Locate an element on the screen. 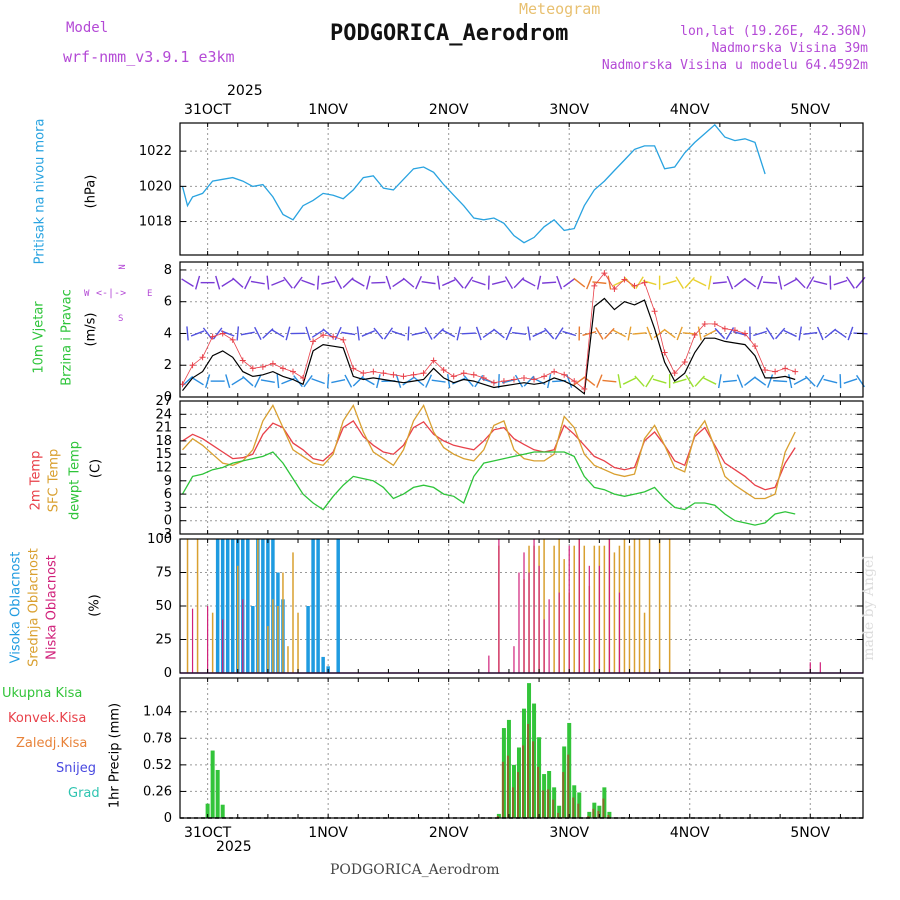 This screenshot has width=900, height=900. temp-2m-line is located at coordinates (489, 455).